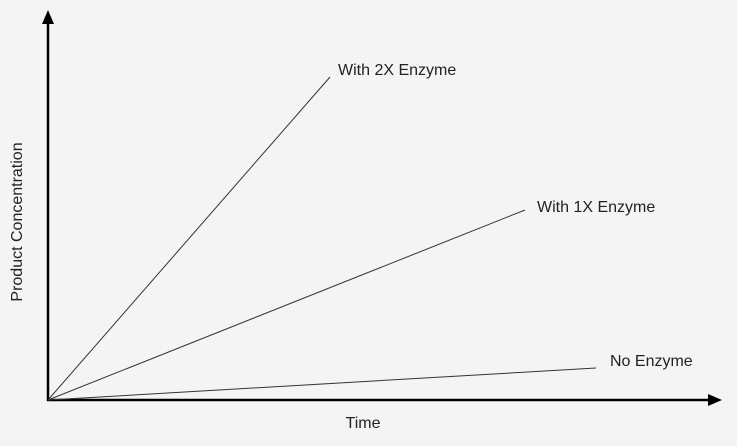 Image resolution: width=737 pixels, height=446 pixels. Describe the element at coordinates (651, 361) in the screenshot. I see `curve-label: No Enzyme` at that location.